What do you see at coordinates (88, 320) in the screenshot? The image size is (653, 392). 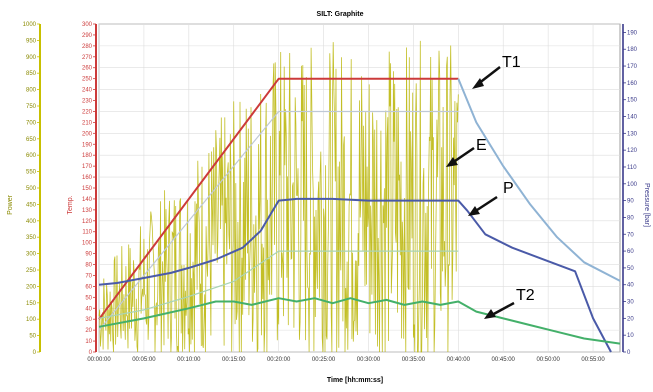 I see `temp-tick-label: 30` at bounding box center [88, 320].